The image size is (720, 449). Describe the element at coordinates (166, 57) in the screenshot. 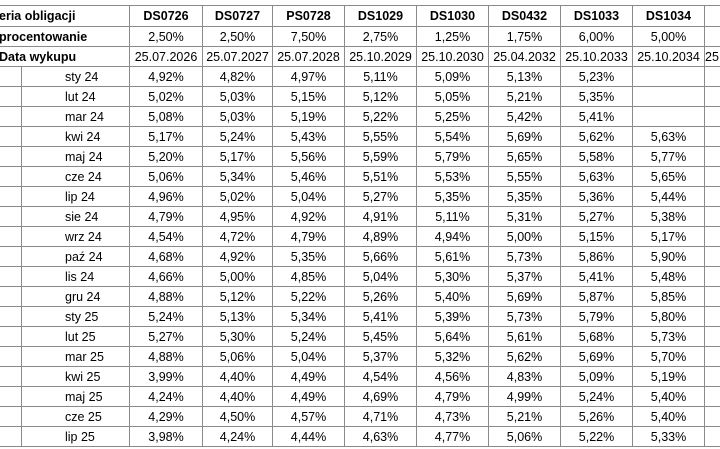

I see `maturity-cell: 25.07.2026` at that location.